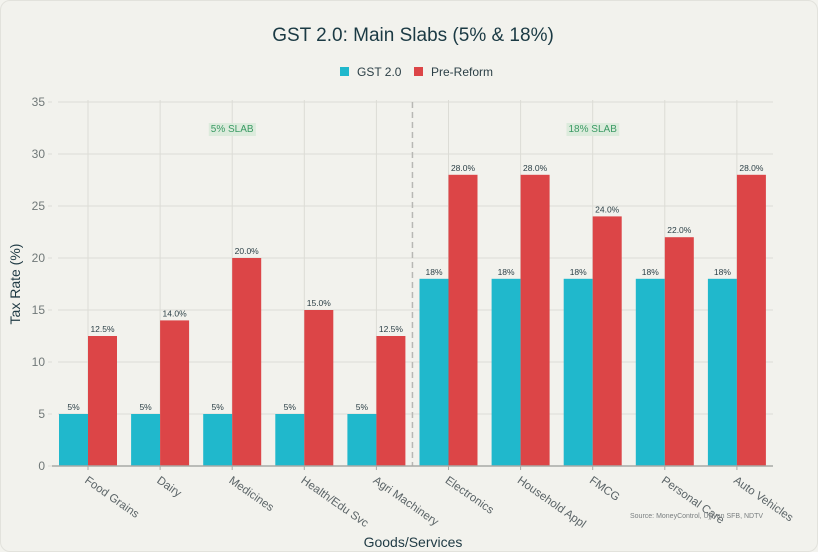 The height and width of the screenshot is (552, 818). Describe the element at coordinates (39, 154) in the screenshot. I see `y-tick-label: 30` at that location.